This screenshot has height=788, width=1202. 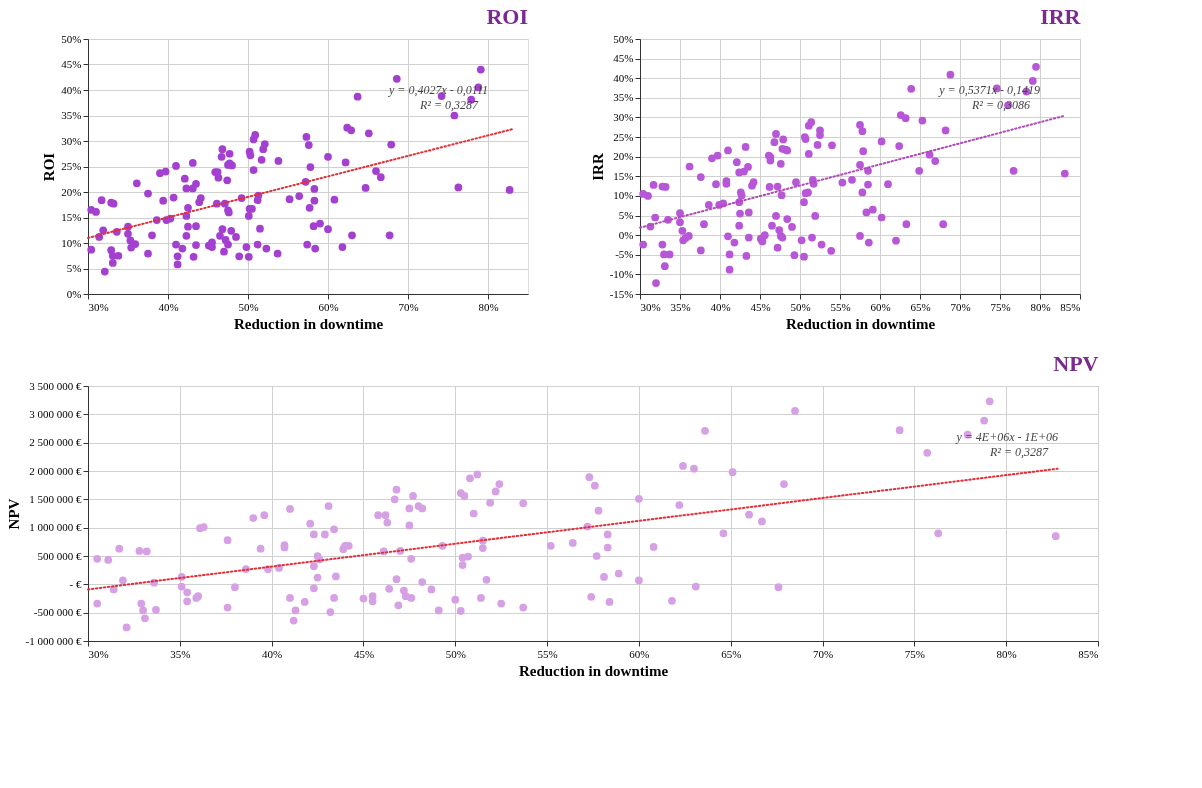 What do you see at coordinates (621, 273) in the screenshot?
I see `y-tick-label: -10%` at bounding box center [621, 273].